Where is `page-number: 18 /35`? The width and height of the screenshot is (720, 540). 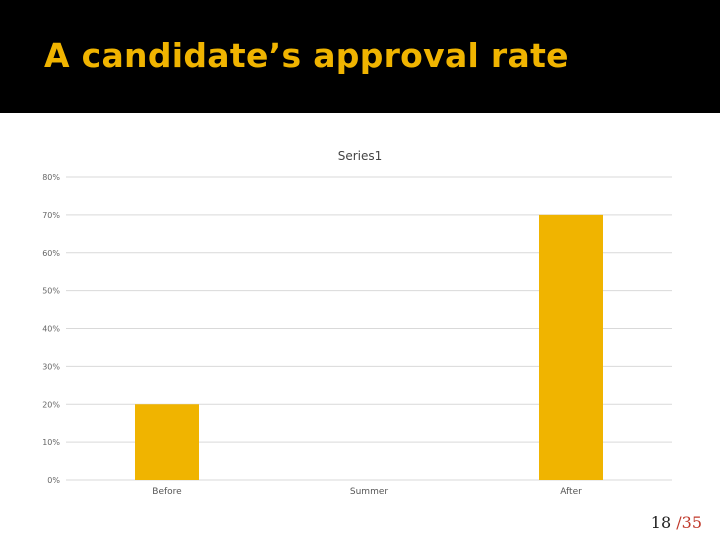
page-number: 18 /35 is located at coordinates (676, 522).